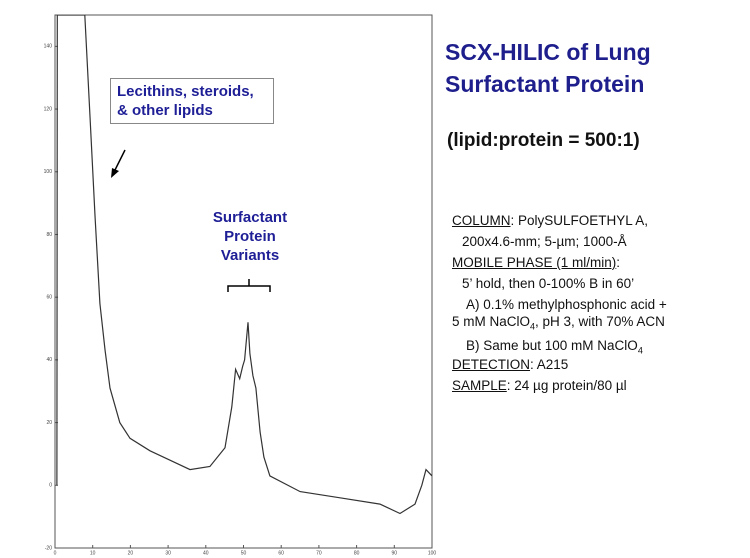 The width and height of the screenshot is (750, 558). What do you see at coordinates (544, 241) in the screenshot?
I see `note-text: 200x4.6-mm; 5-µm; 1000-Å` at bounding box center [544, 241].